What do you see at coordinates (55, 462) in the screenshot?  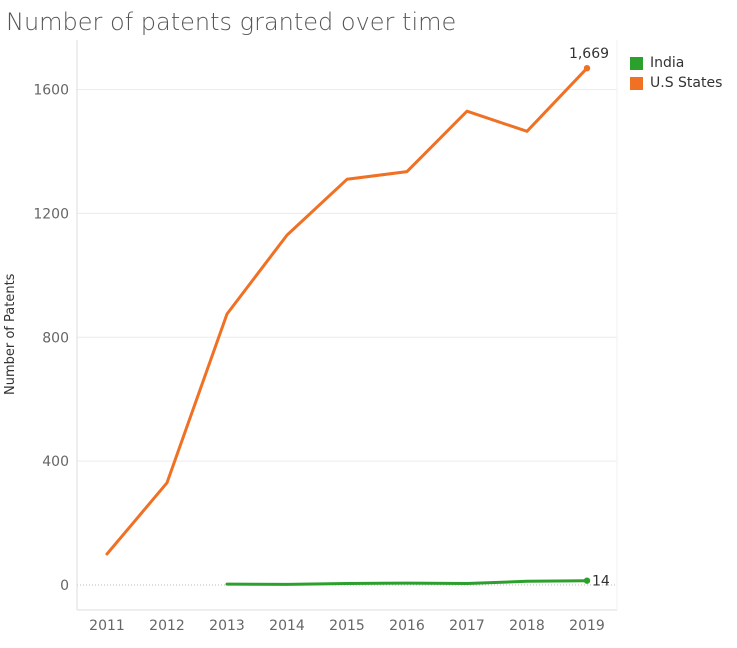 I see `y-tick-label: 400` at bounding box center [55, 462].